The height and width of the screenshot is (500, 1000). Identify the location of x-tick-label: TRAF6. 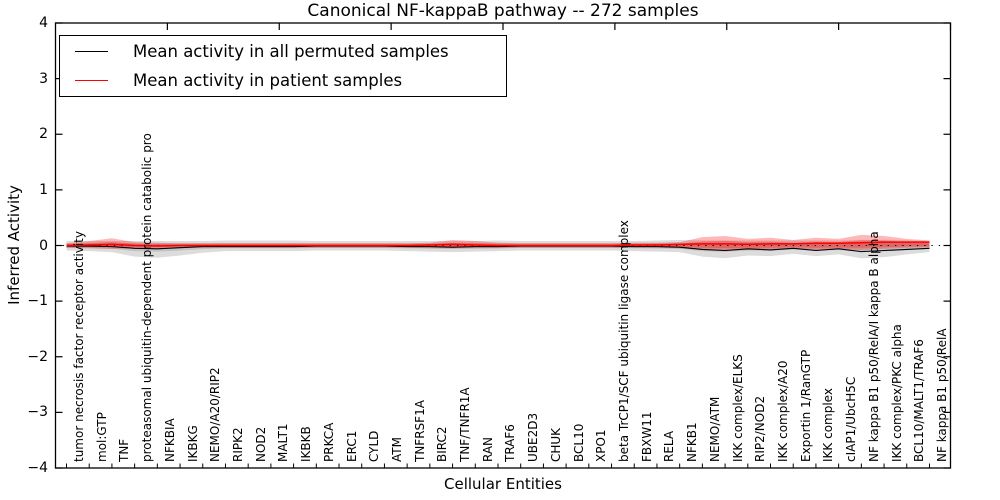
(510, 443).